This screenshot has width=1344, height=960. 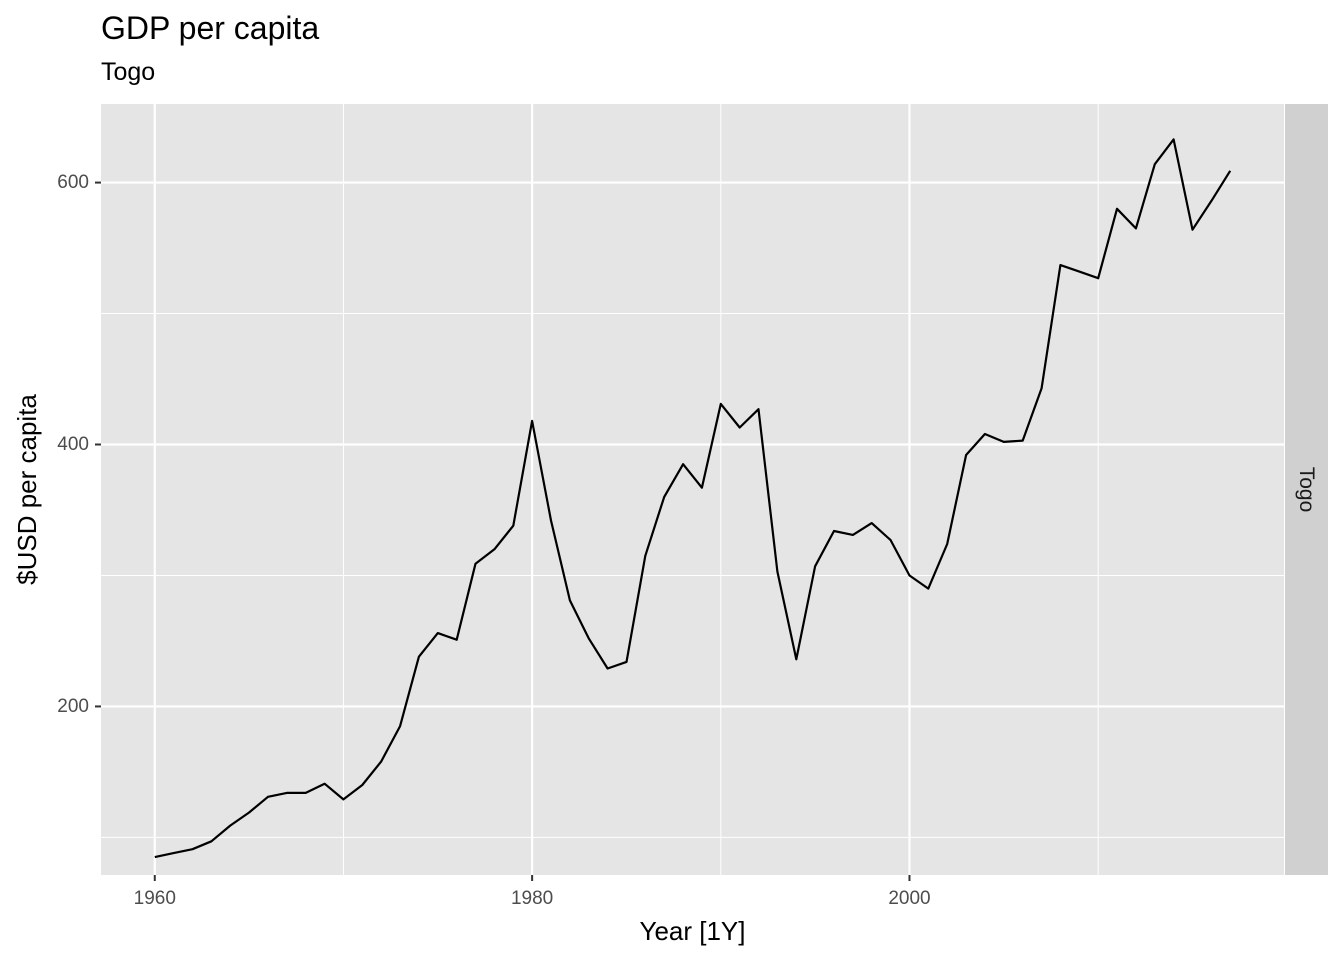 What do you see at coordinates (27, 489) in the screenshot?
I see `y-axis-title: $USD per capita` at bounding box center [27, 489].